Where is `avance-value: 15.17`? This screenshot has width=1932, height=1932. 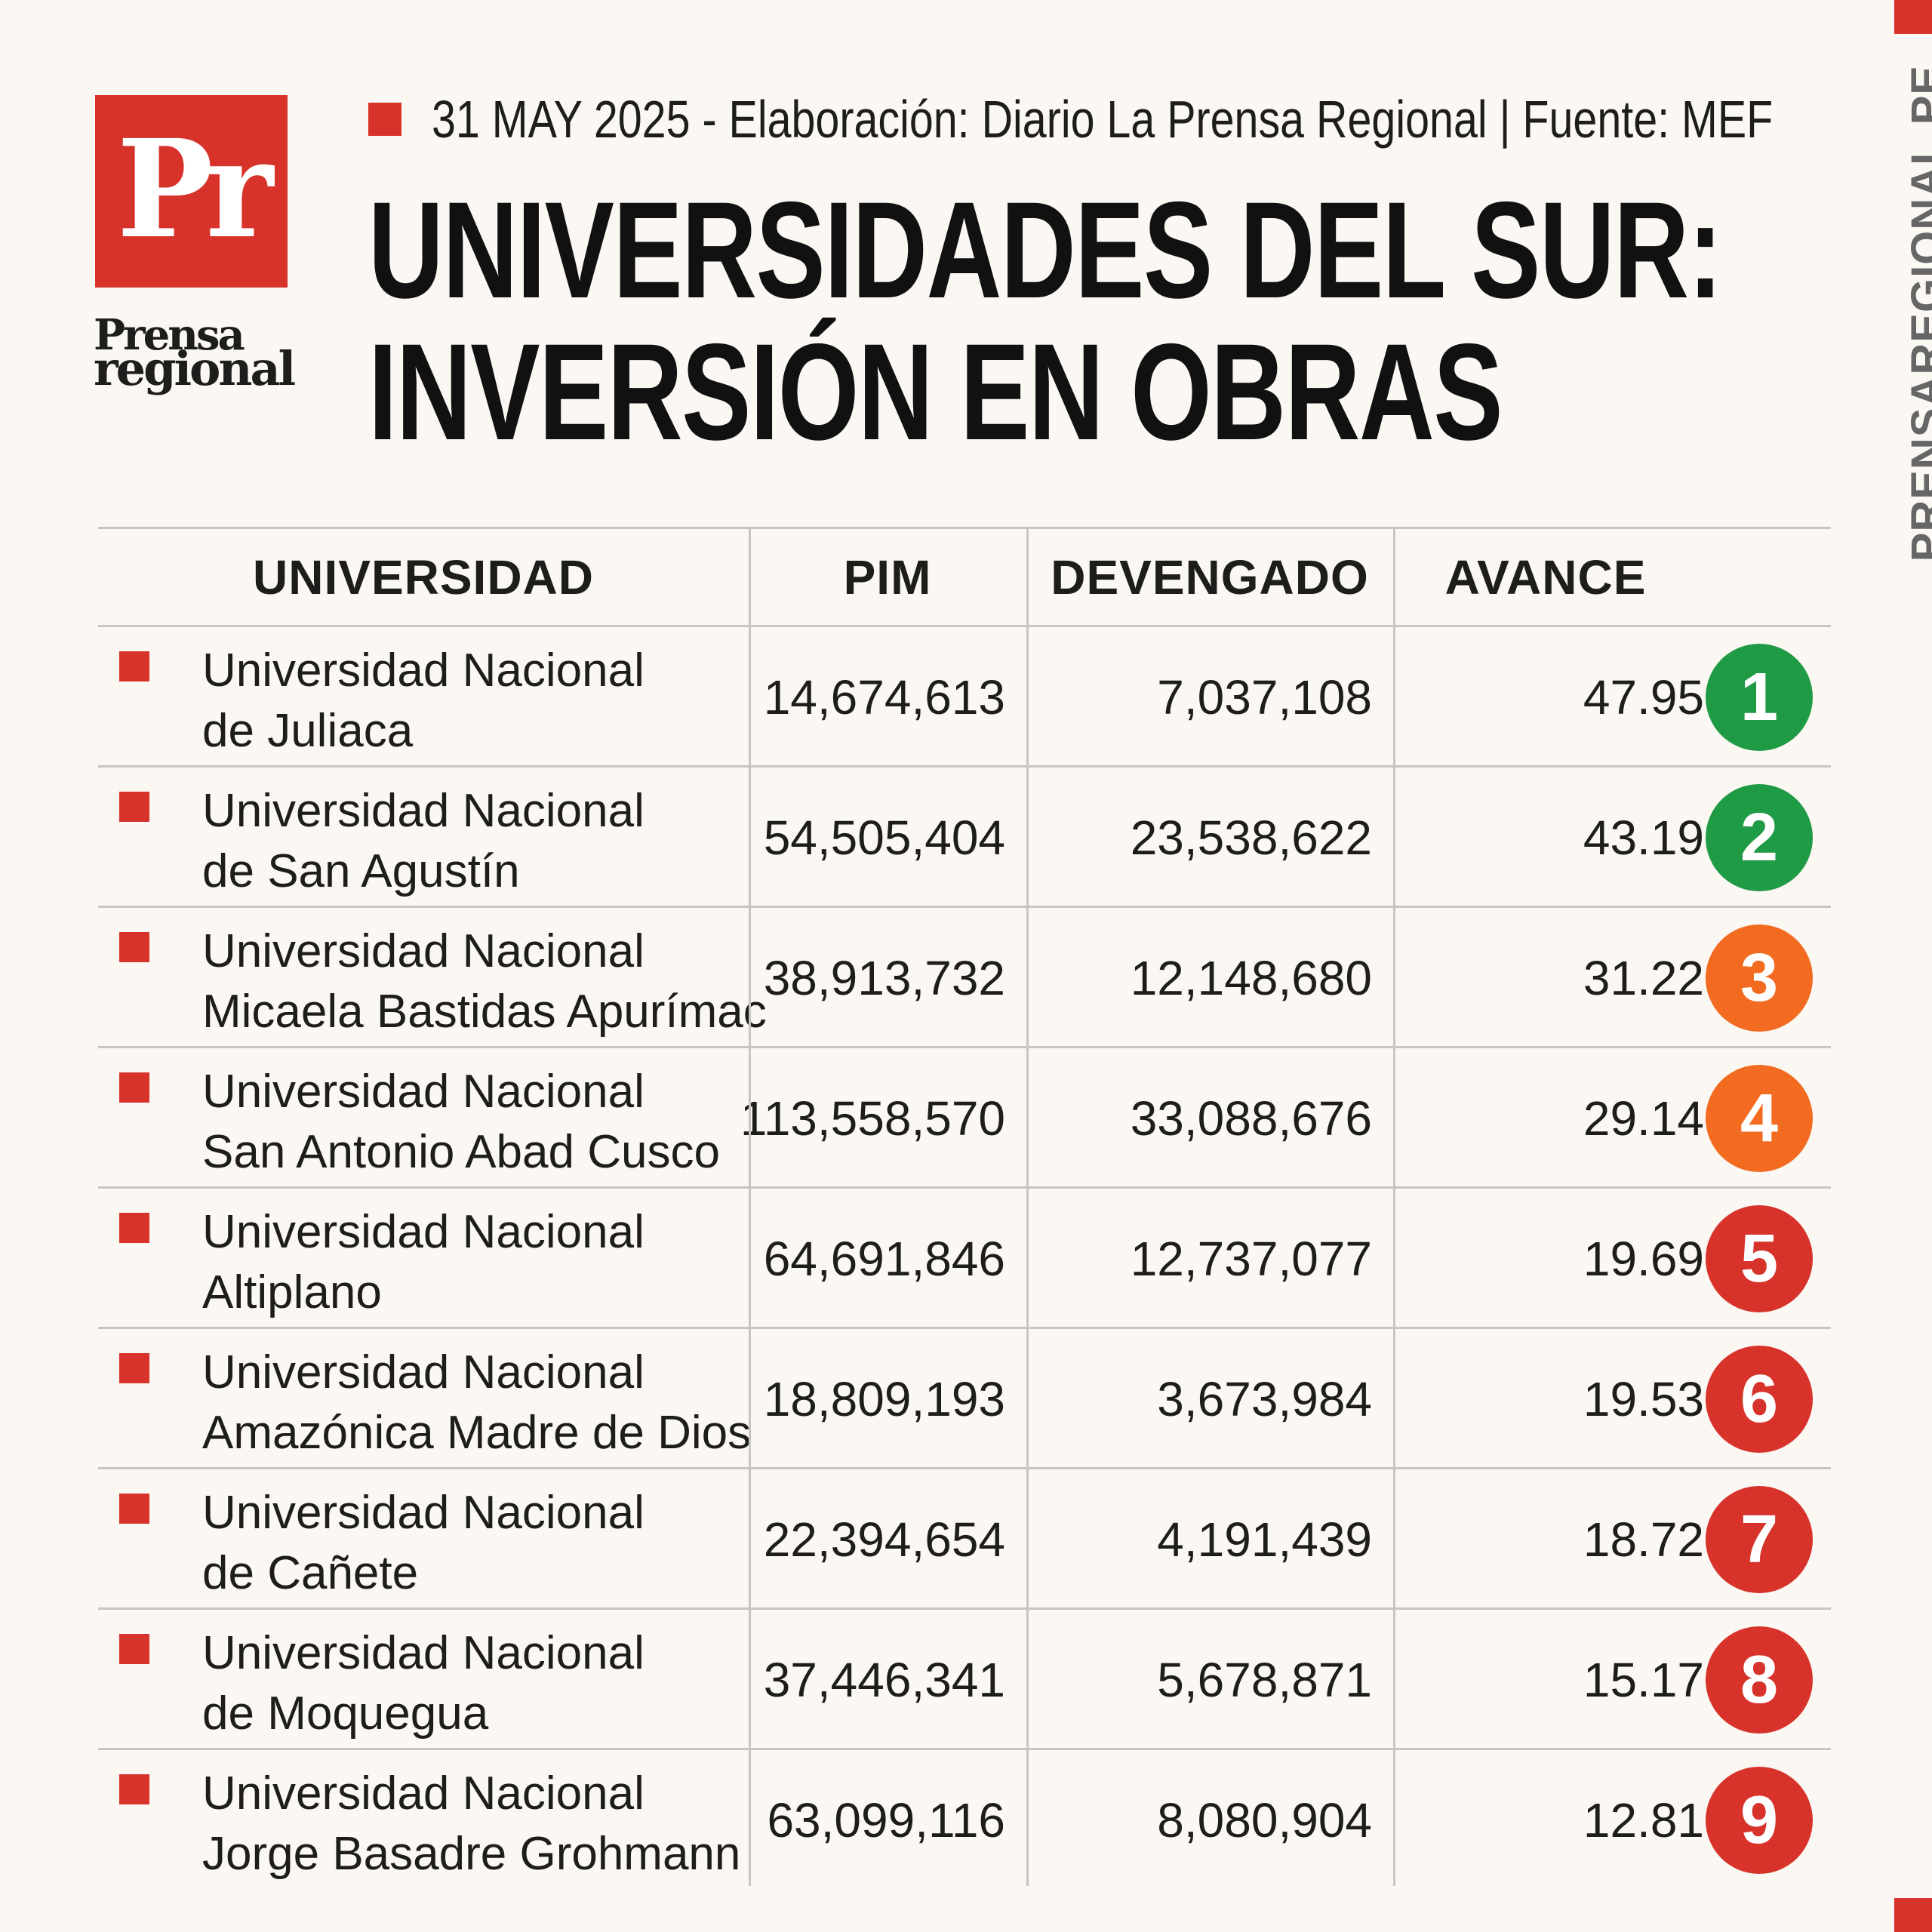
avance-value: 15.17 is located at coordinates (1643, 1680).